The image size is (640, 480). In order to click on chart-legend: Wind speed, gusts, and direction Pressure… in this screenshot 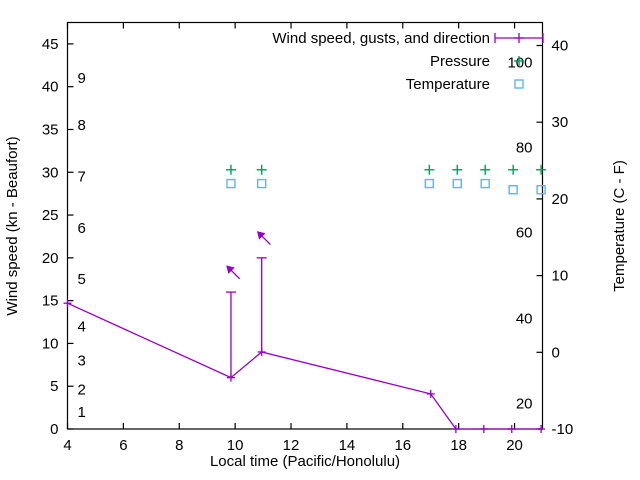, I will do `click(408, 61)`.